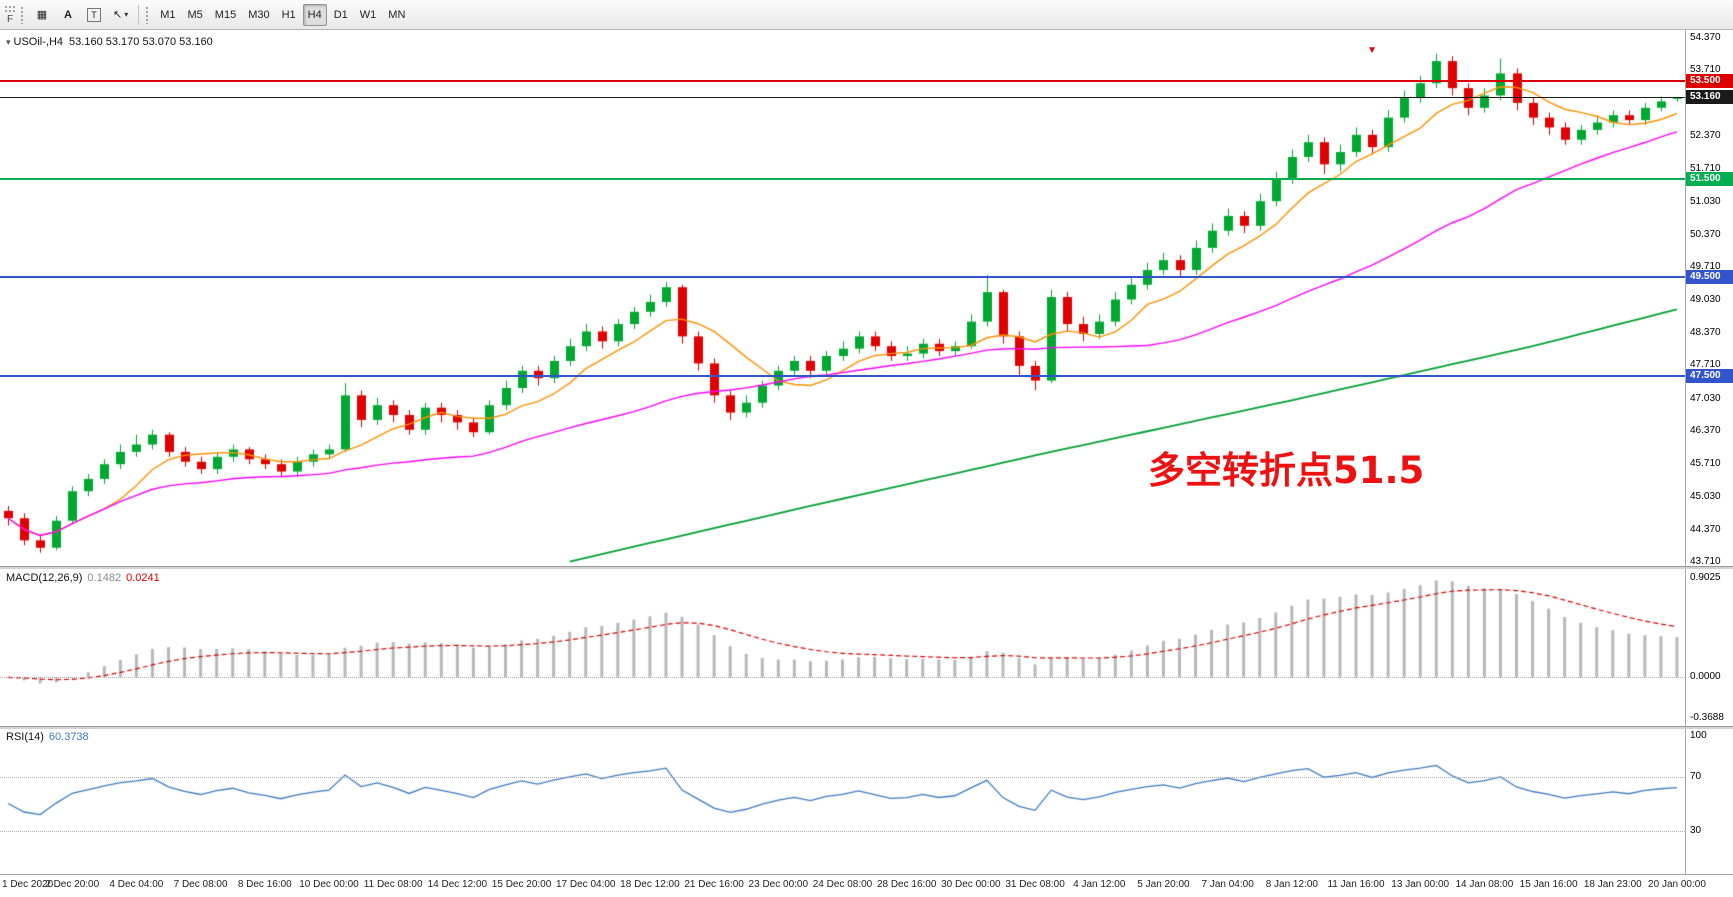  I want to click on price-scale-label: 43.710, so click(1705, 561).